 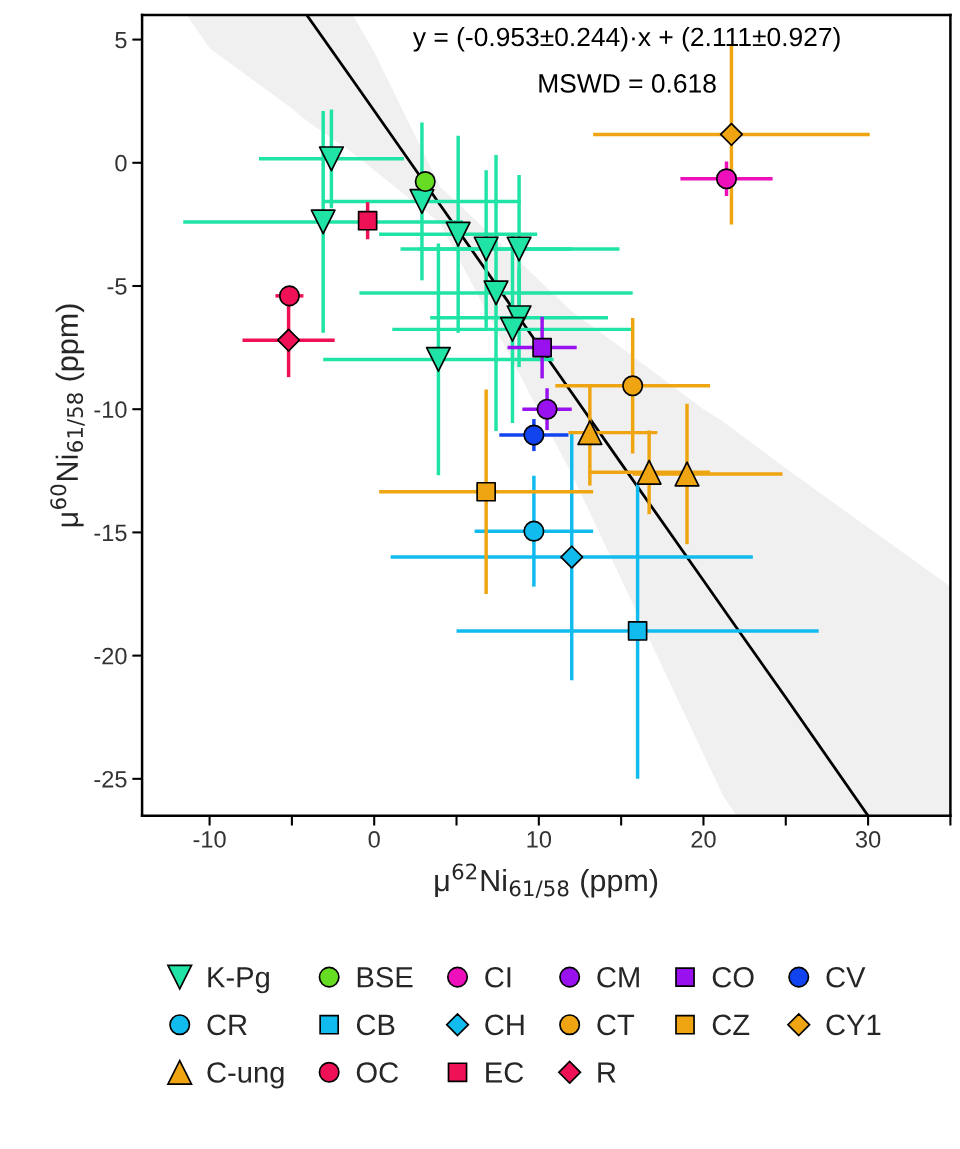 I want to click on x-tick-label: 10, so click(x=539, y=839).